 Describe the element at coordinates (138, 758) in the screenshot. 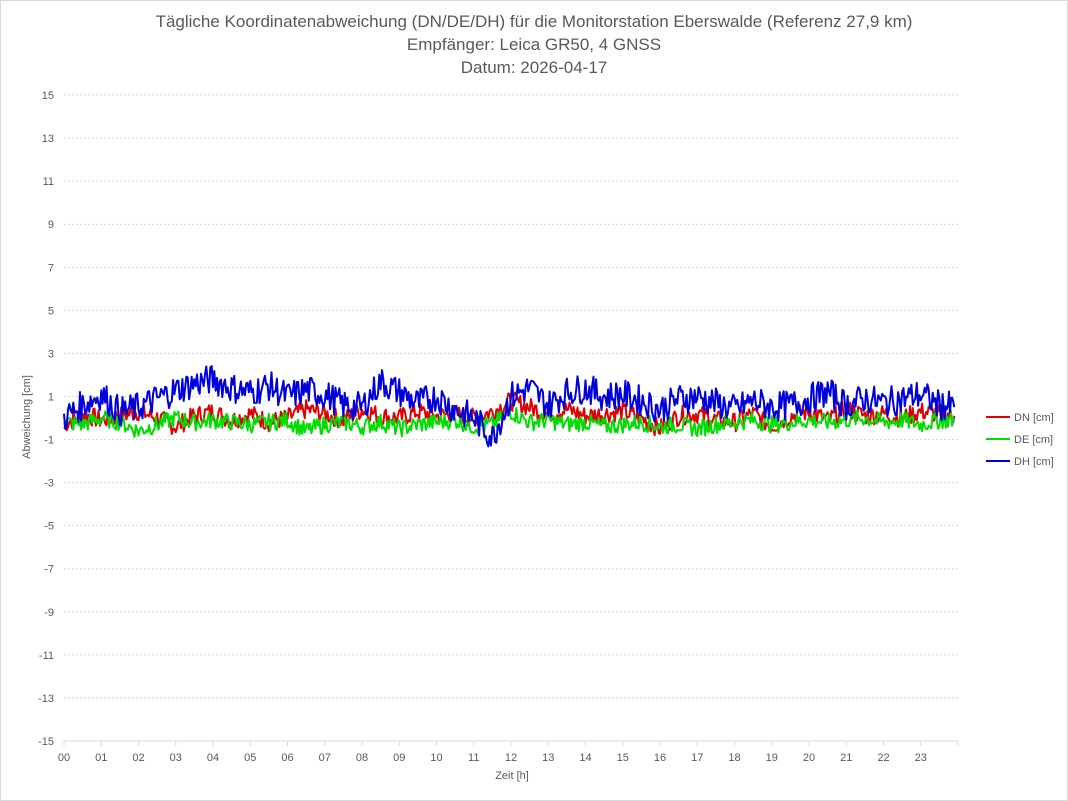

I see `x-tick-label: 02` at that location.